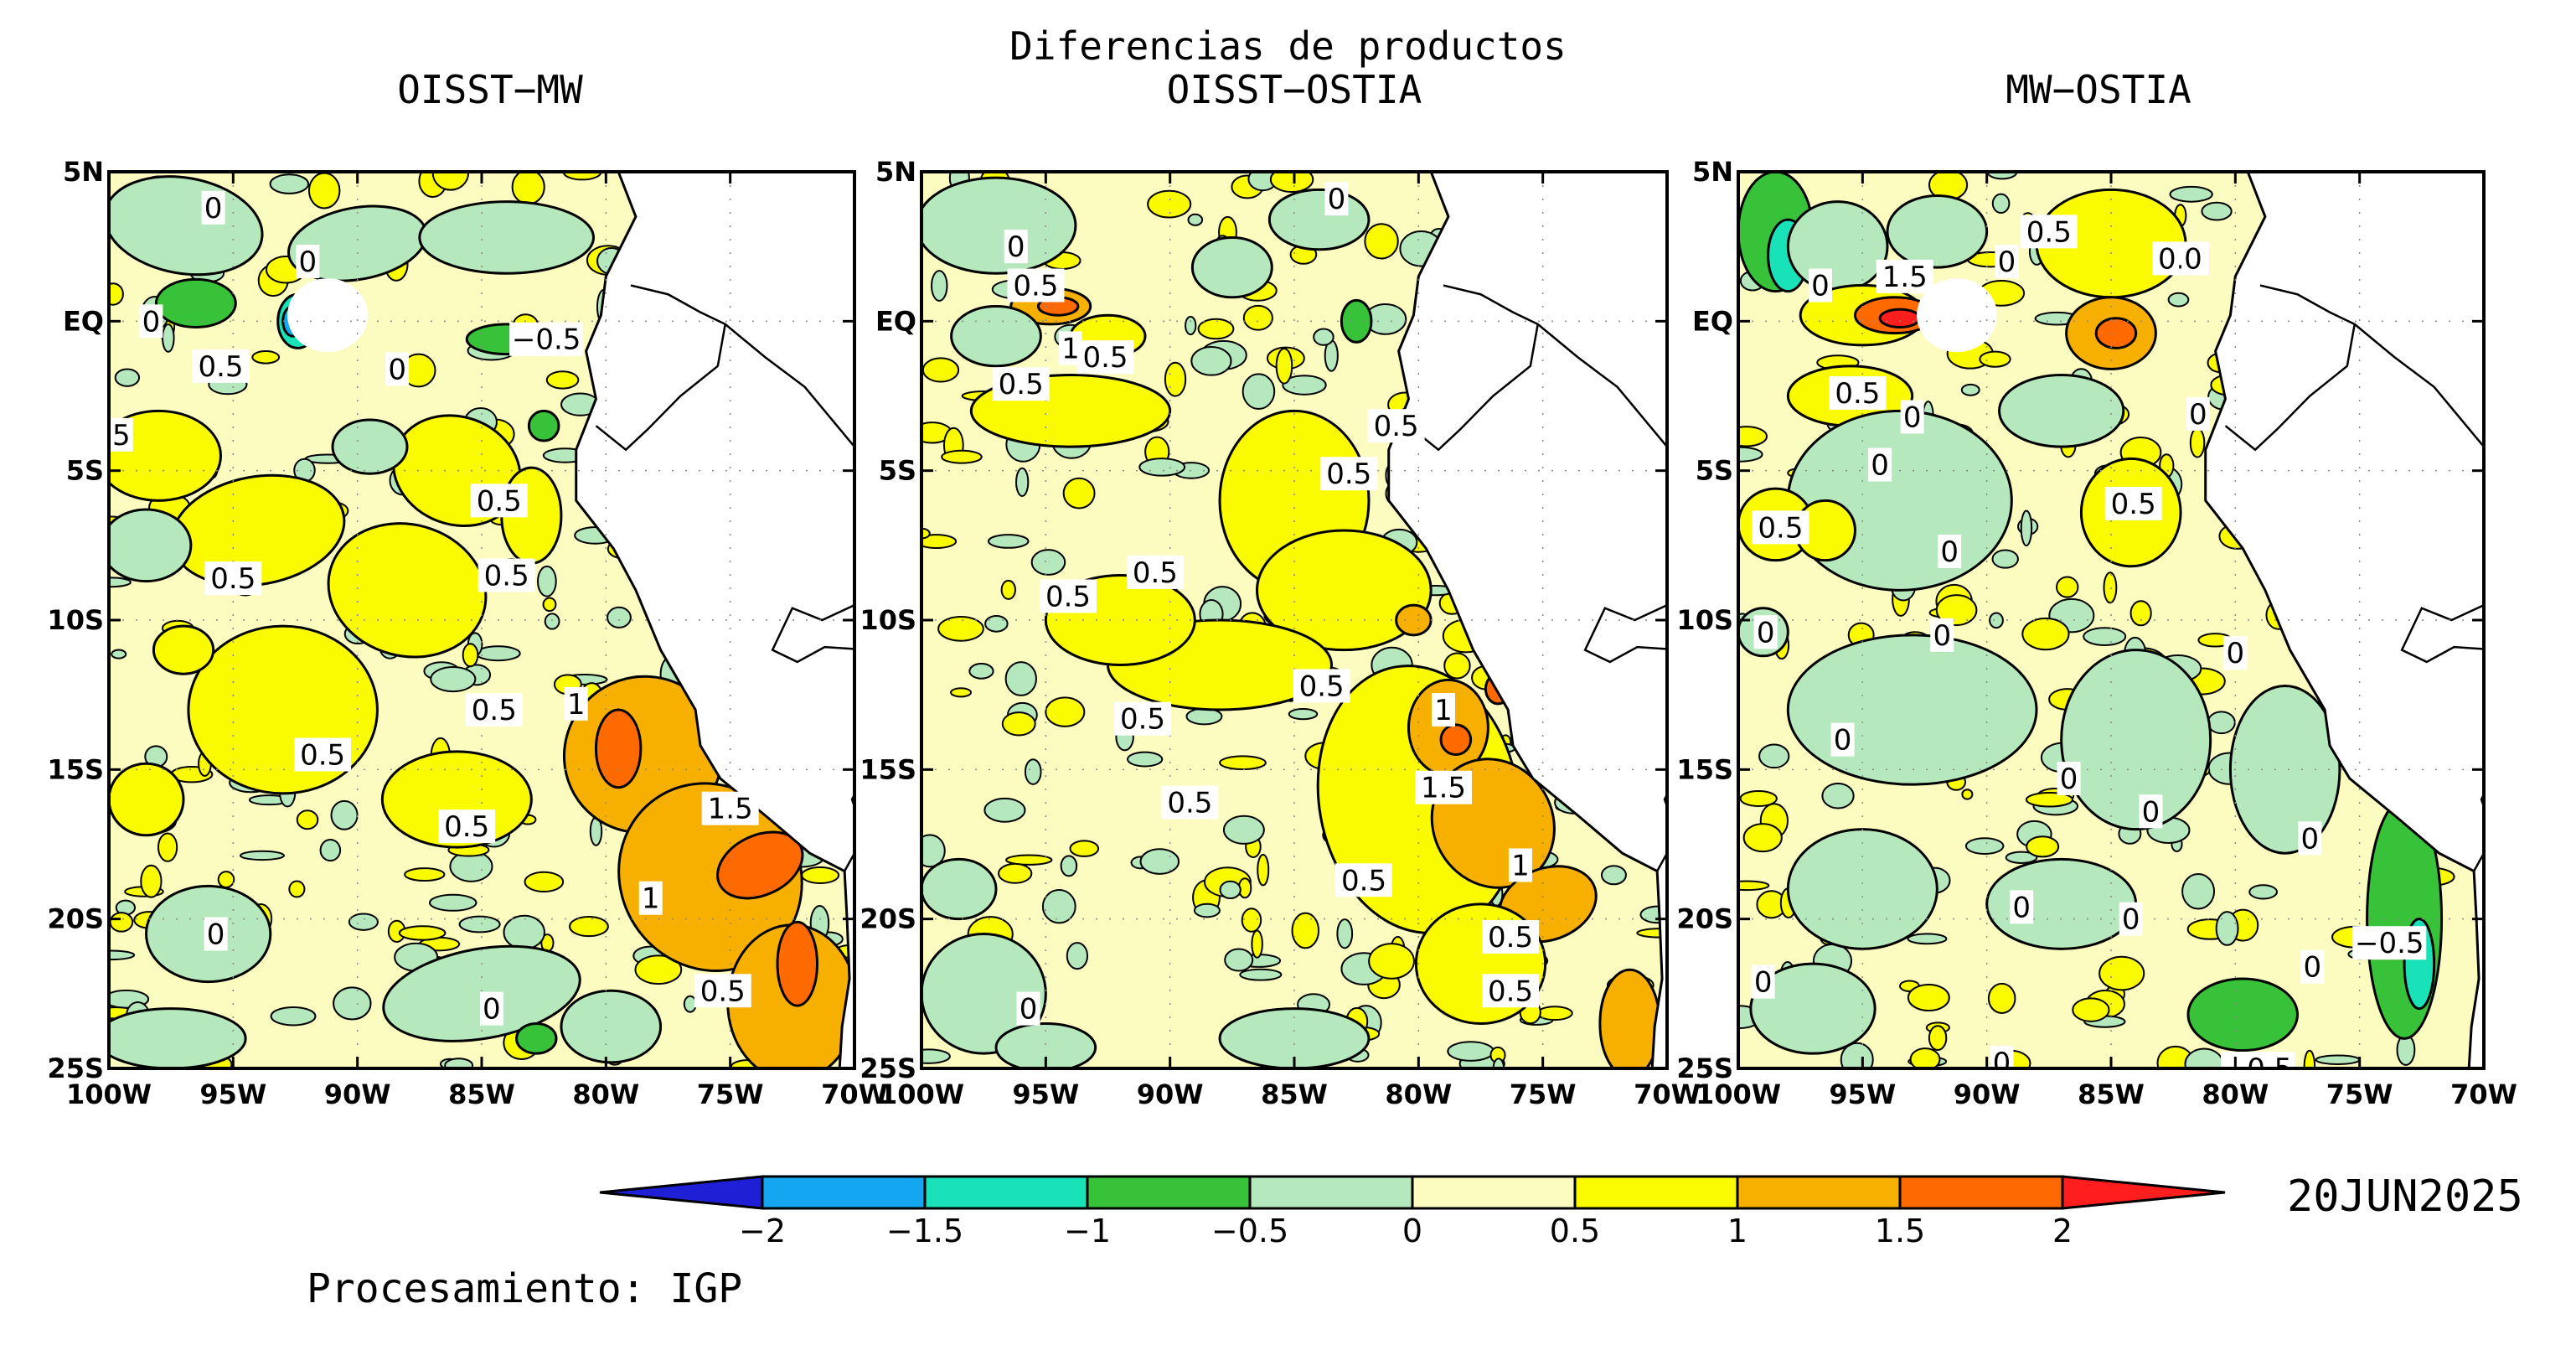 This screenshot has width=2576, height=1355. Describe the element at coordinates (83, 321) in the screenshot. I see `y-tick-label: EQ` at that location.